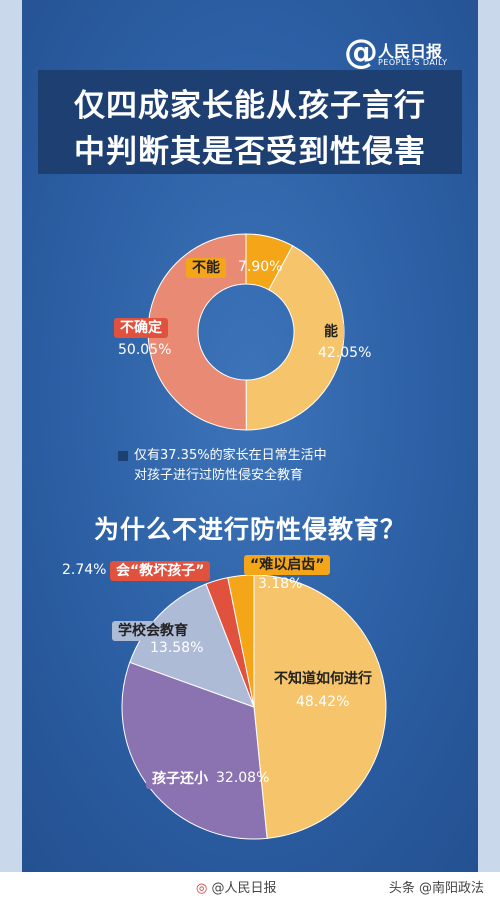 Image resolution: width=500 pixels, height=900 pixels. I want to click on pie-value-haizi: 32.08%, so click(243, 778).